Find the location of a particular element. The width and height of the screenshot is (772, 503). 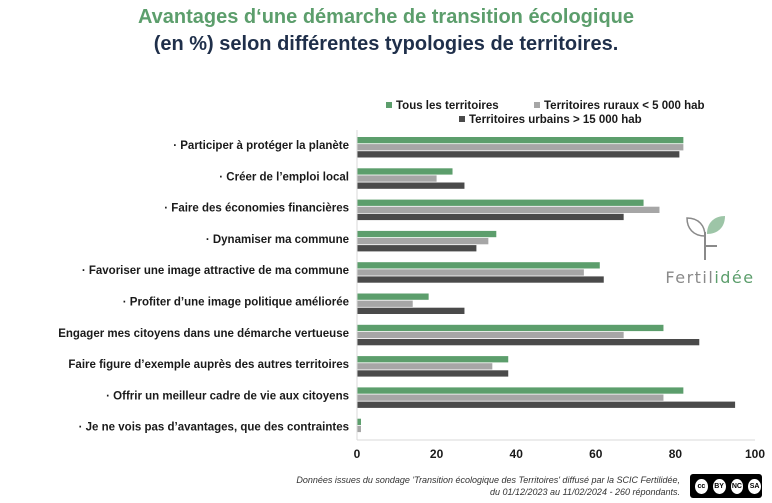

by-badge: BY is located at coordinates (719, 486).